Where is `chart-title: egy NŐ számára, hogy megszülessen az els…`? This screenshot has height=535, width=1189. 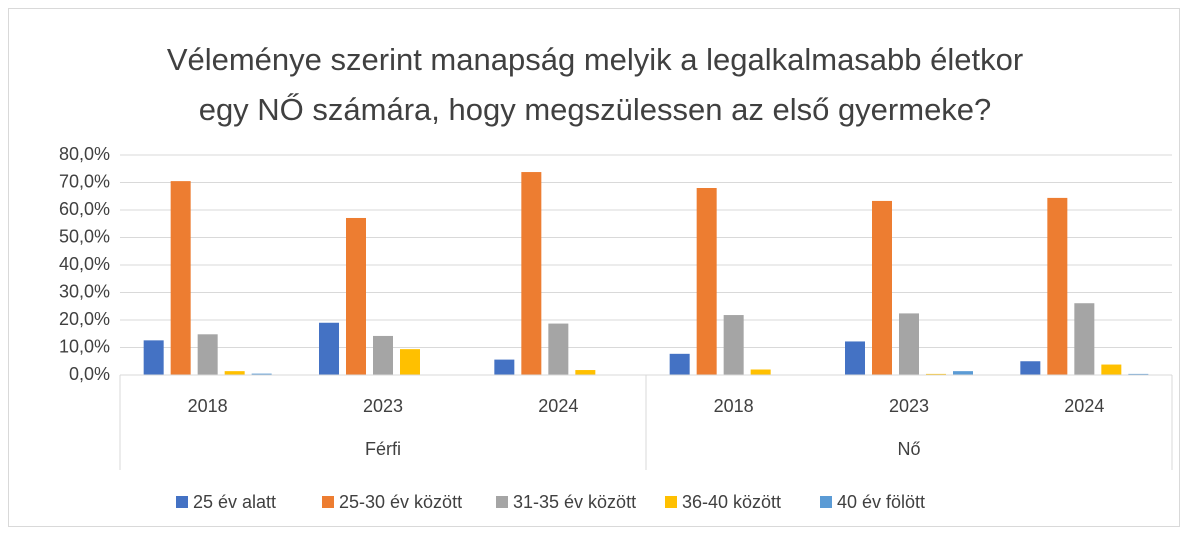 chart-title: egy NŐ számára, hogy megszülessen az els… is located at coordinates (595, 109).